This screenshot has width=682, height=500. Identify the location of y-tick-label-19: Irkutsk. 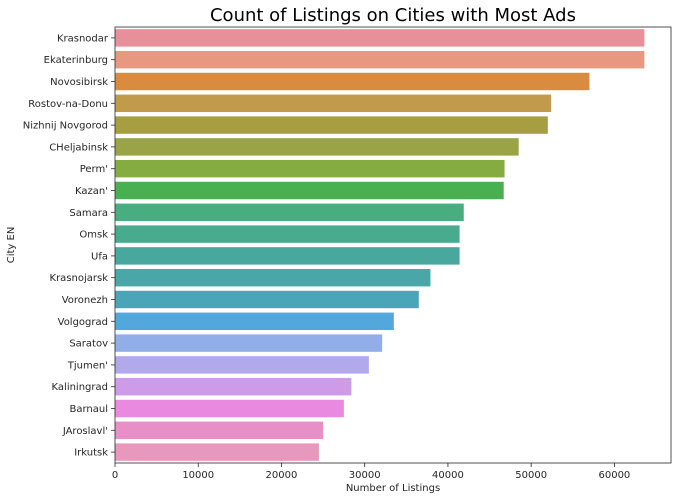
(91, 453).